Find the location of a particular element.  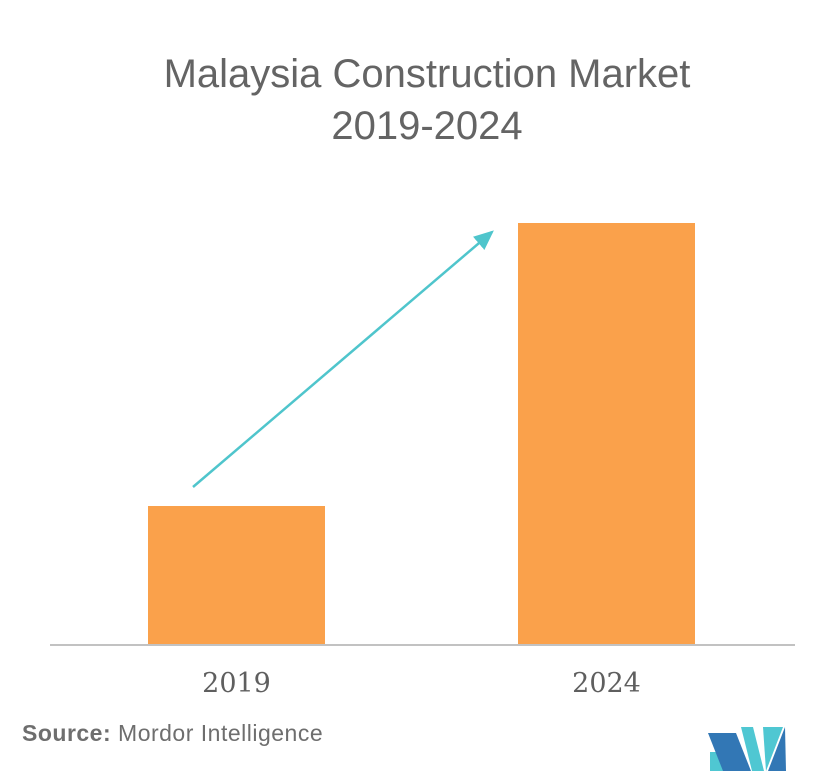

bar-2024 is located at coordinates (606, 434).